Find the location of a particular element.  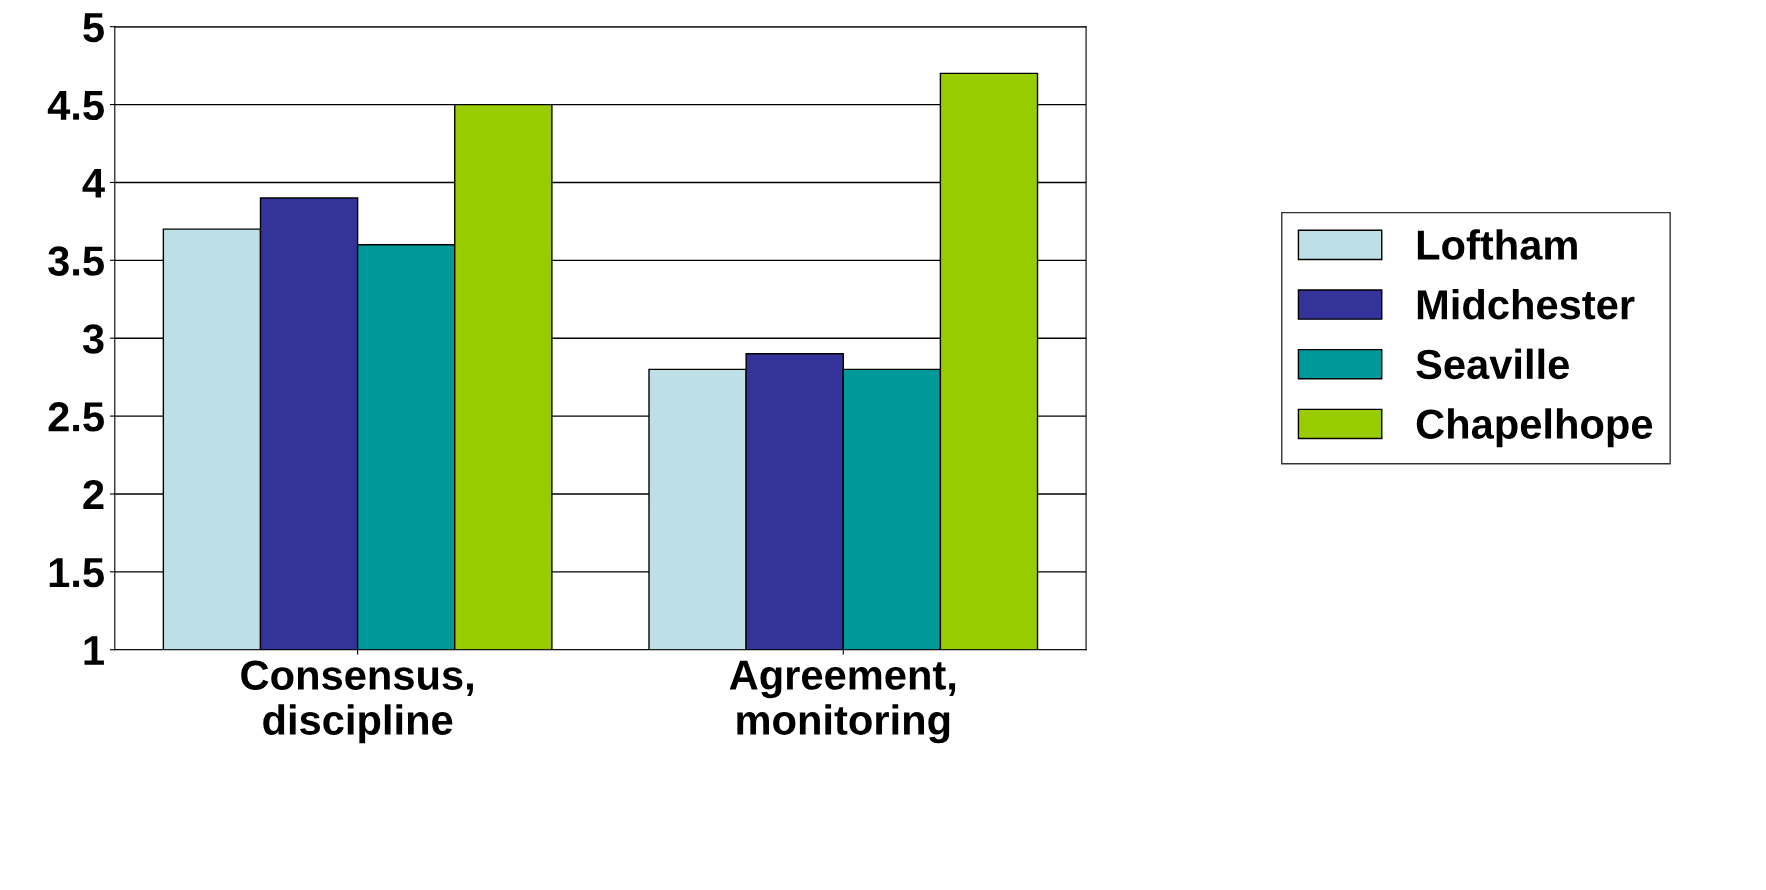

y-tick-label: 2 is located at coordinates (93, 494).